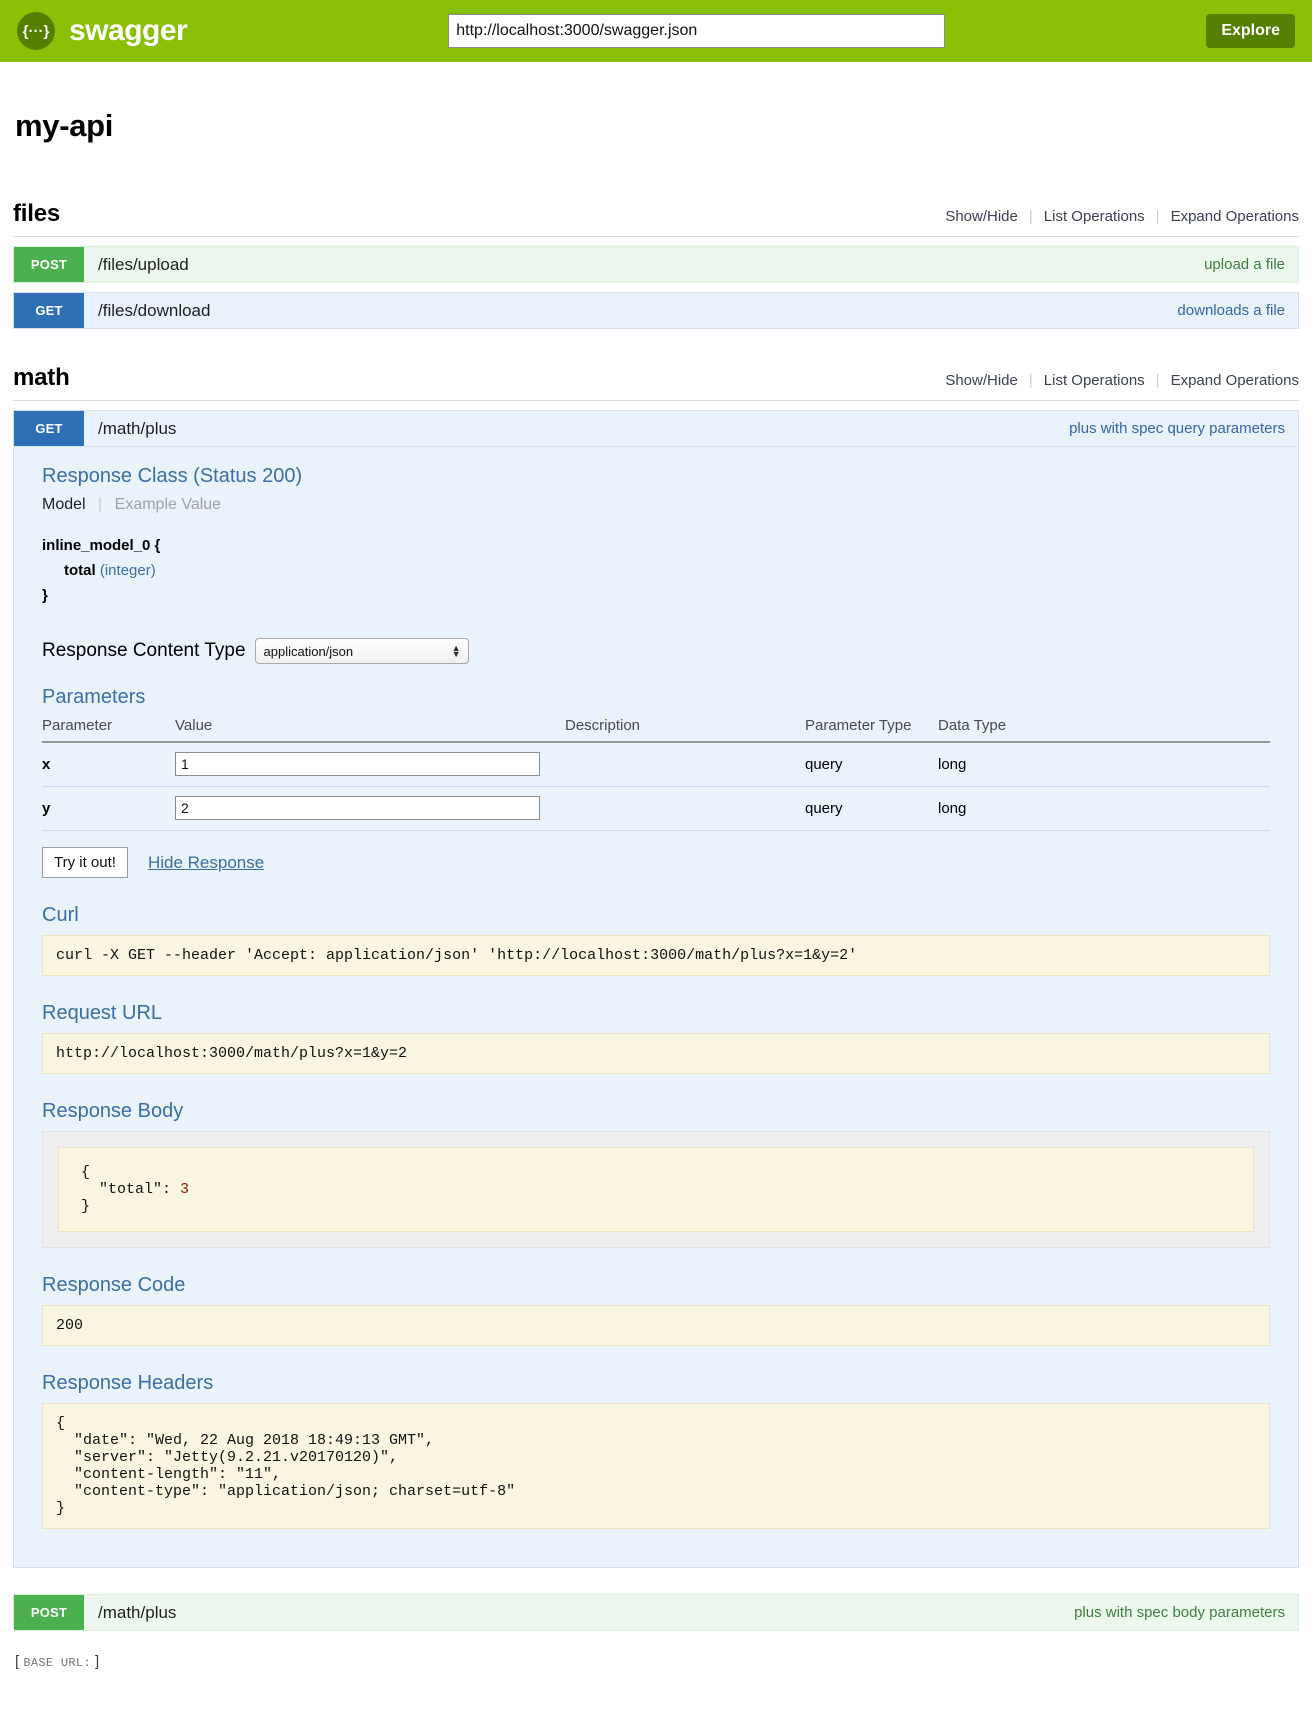  I want to click on top-header-bar: {···} swagger Explore, so click(656, 31).